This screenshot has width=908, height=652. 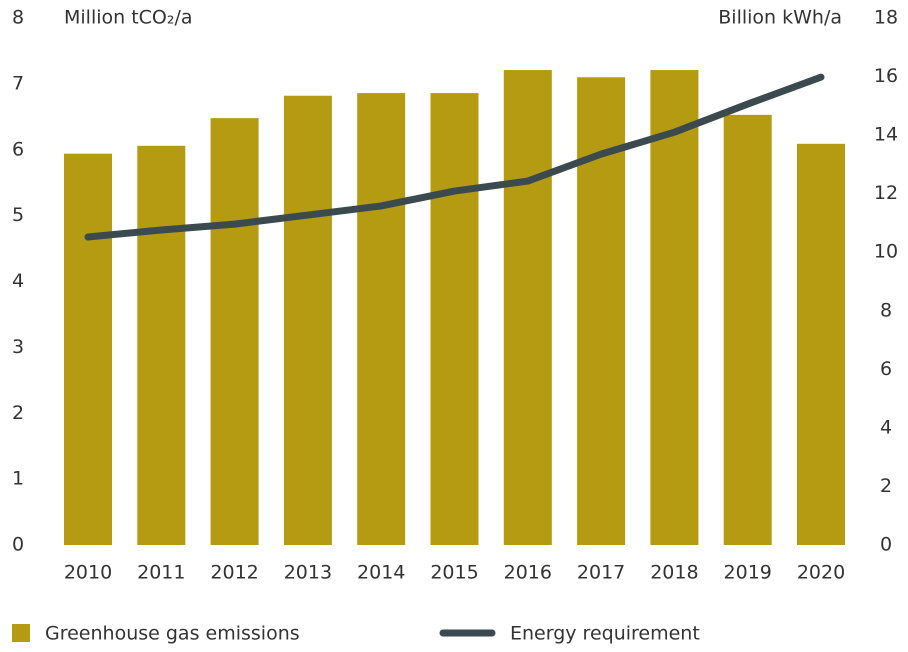 I want to click on x-tick-label: 2010, so click(x=88, y=573).